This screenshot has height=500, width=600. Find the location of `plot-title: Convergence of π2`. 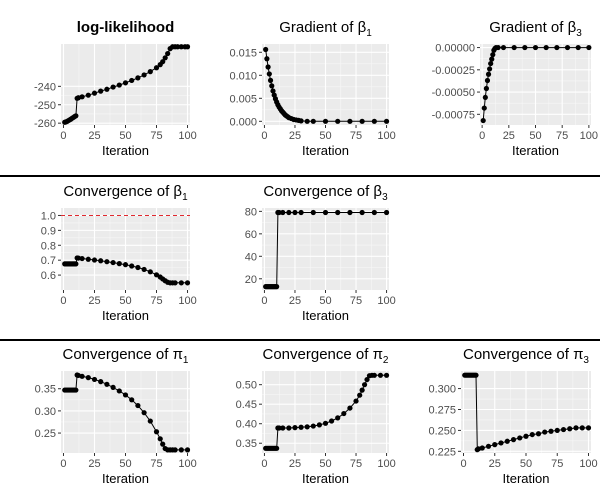

plot-title: Convergence of π2 is located at coordinates (326, 356).